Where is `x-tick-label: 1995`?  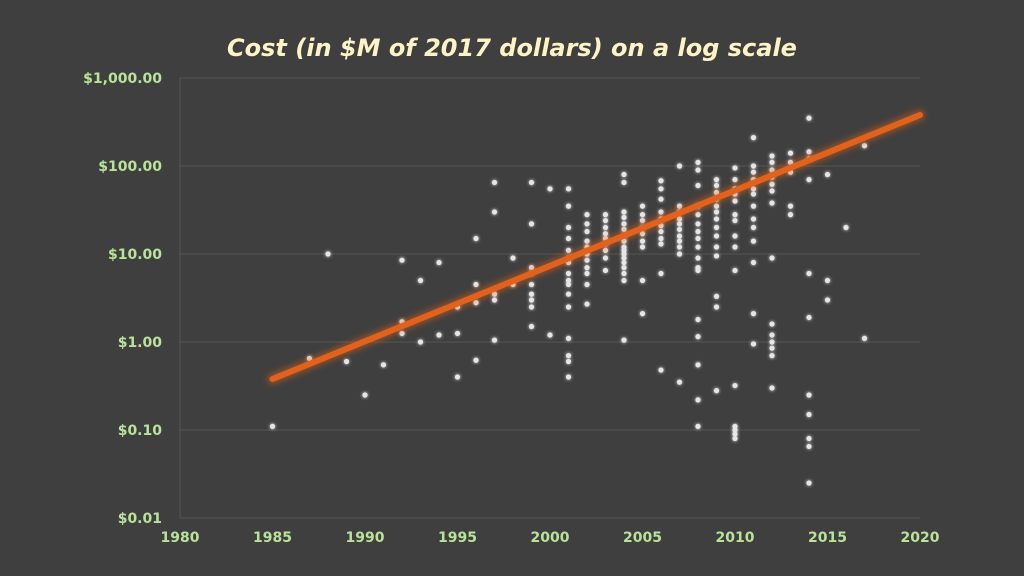 x-tick-label: 1995 is located at coordinates (457, 538).